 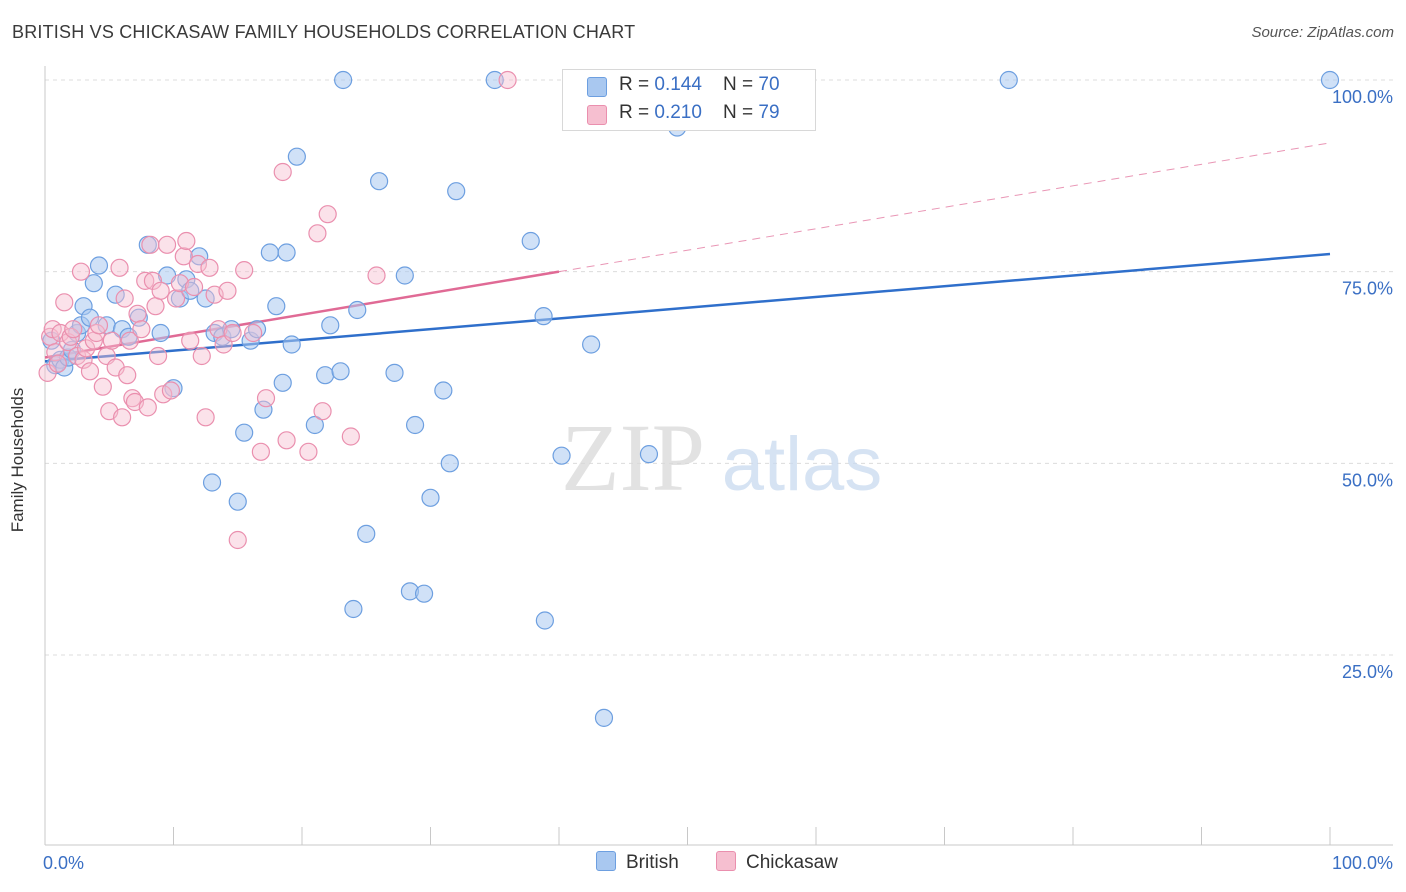 I want to click on legend-item-chickasaw: Chickasaw, so click(x=777, y=862).